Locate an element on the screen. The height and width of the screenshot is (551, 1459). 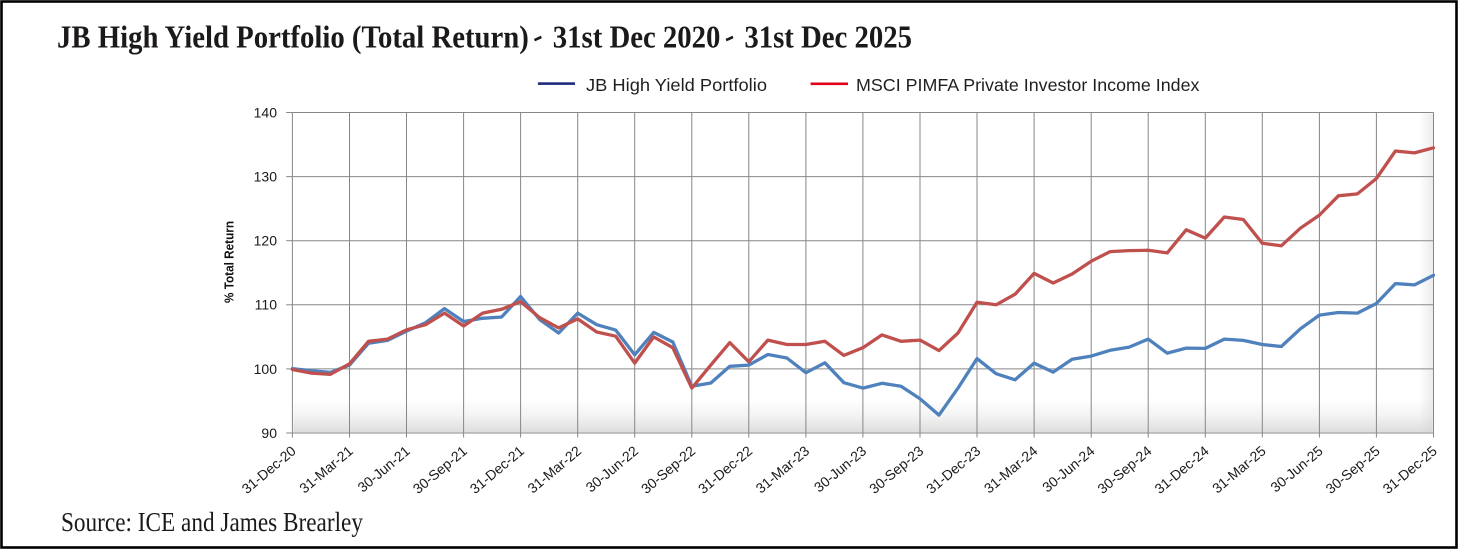
svg-text: 31-Dec-22 is located at coordinates (725, 469).